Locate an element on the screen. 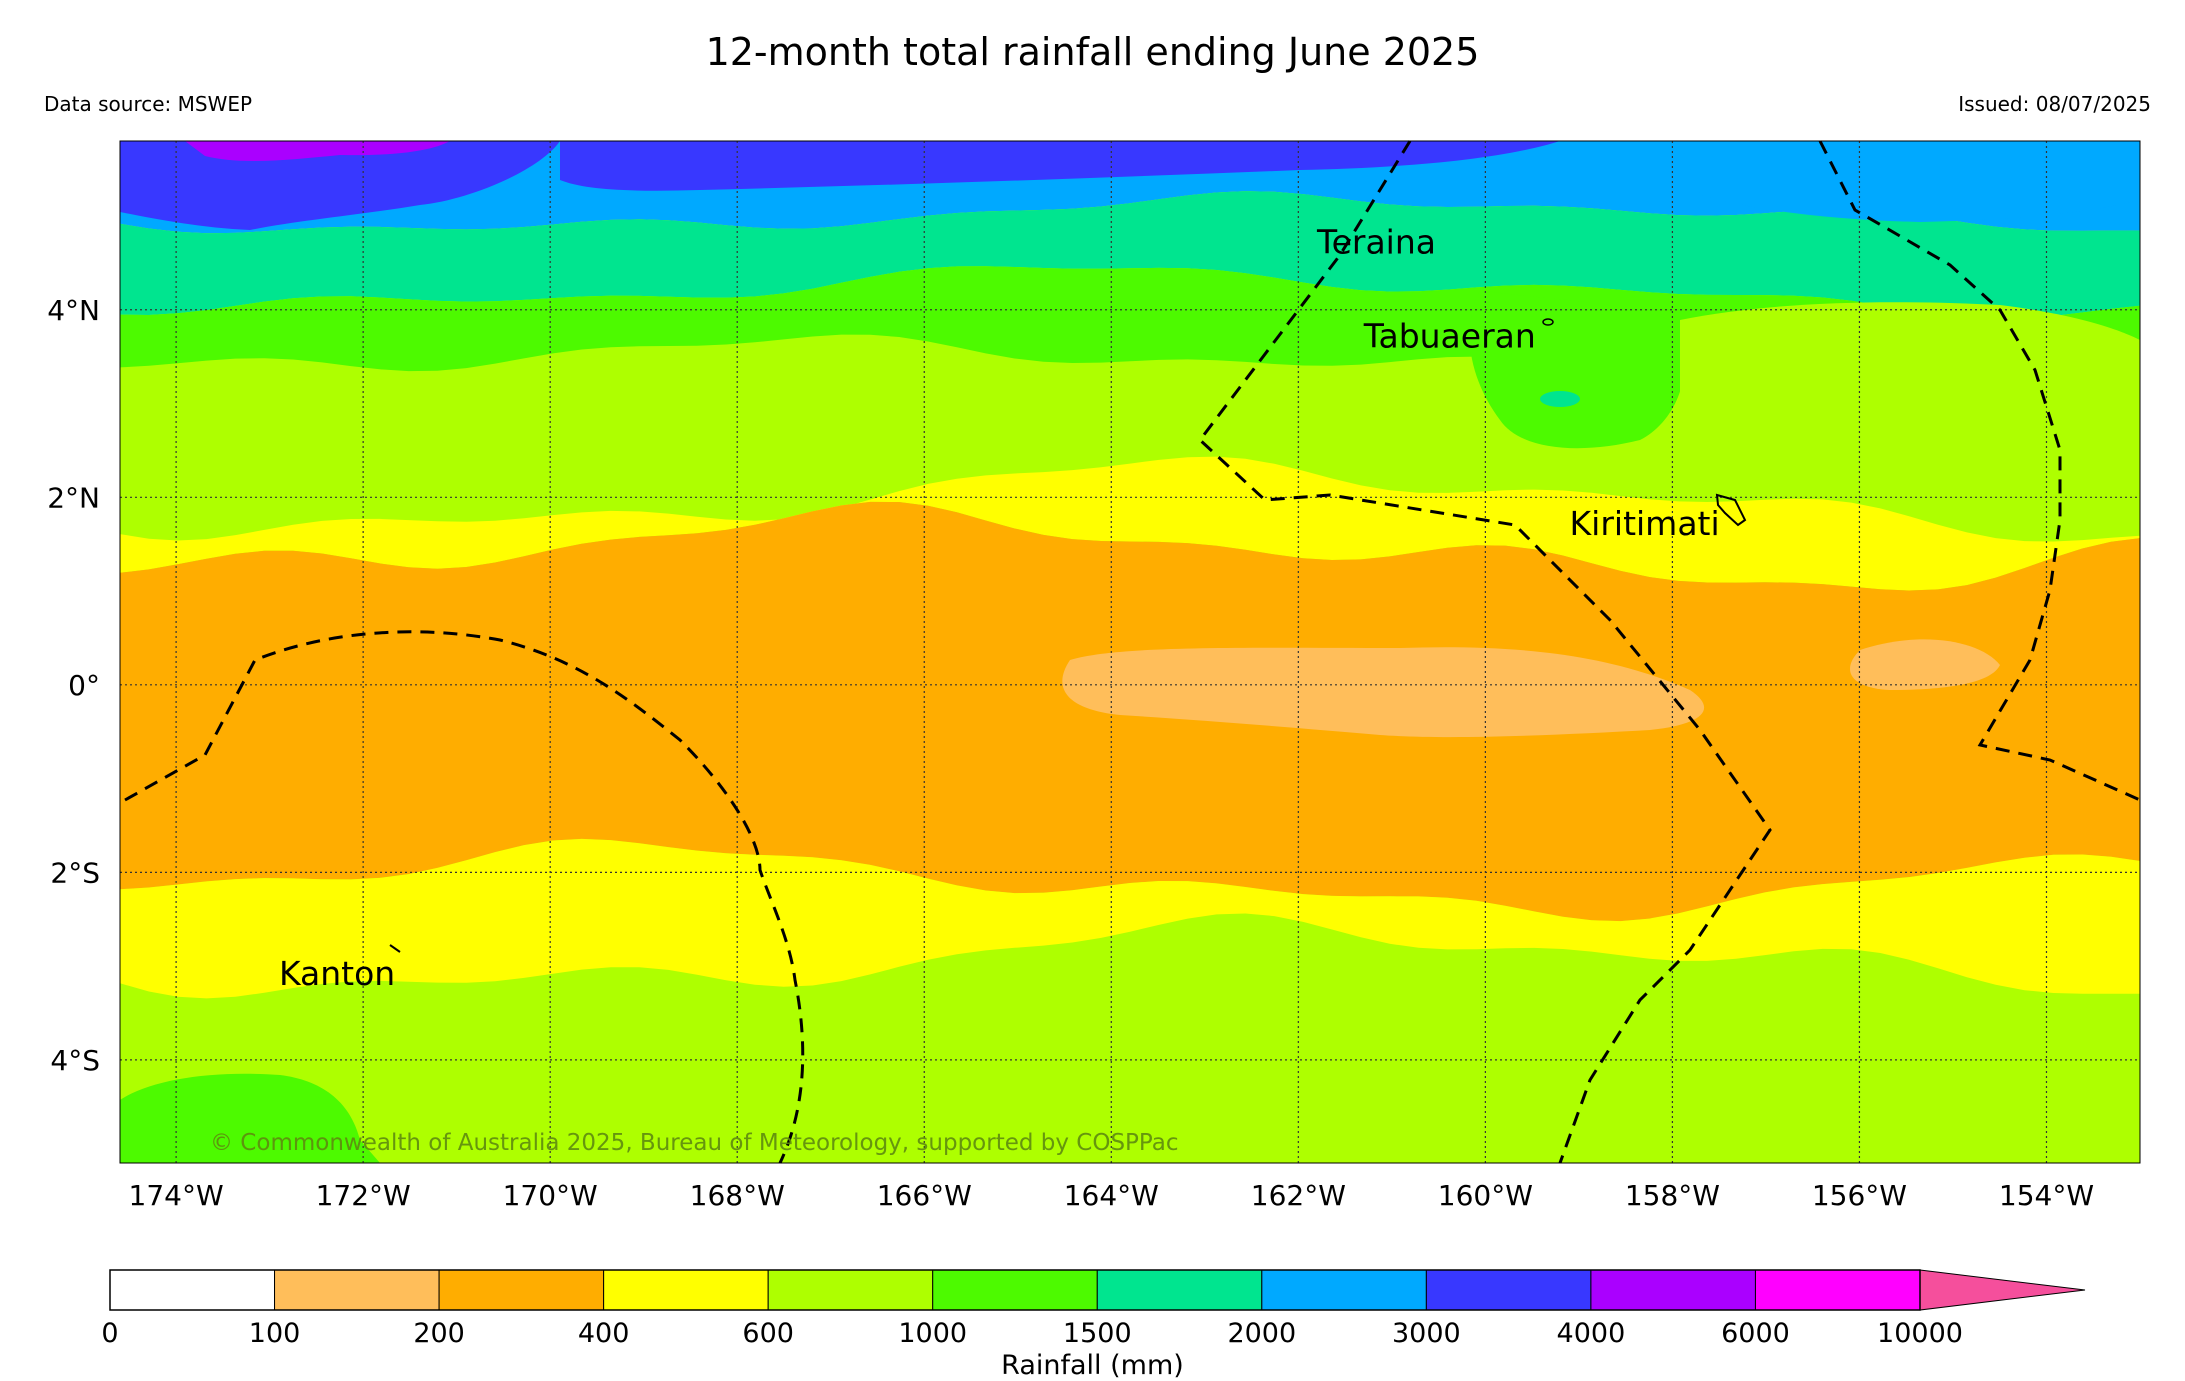 This screenshot has width=2185, height=1381. colorbar-title: Rainfall (mm) is located at coordinates (1092, 1365).